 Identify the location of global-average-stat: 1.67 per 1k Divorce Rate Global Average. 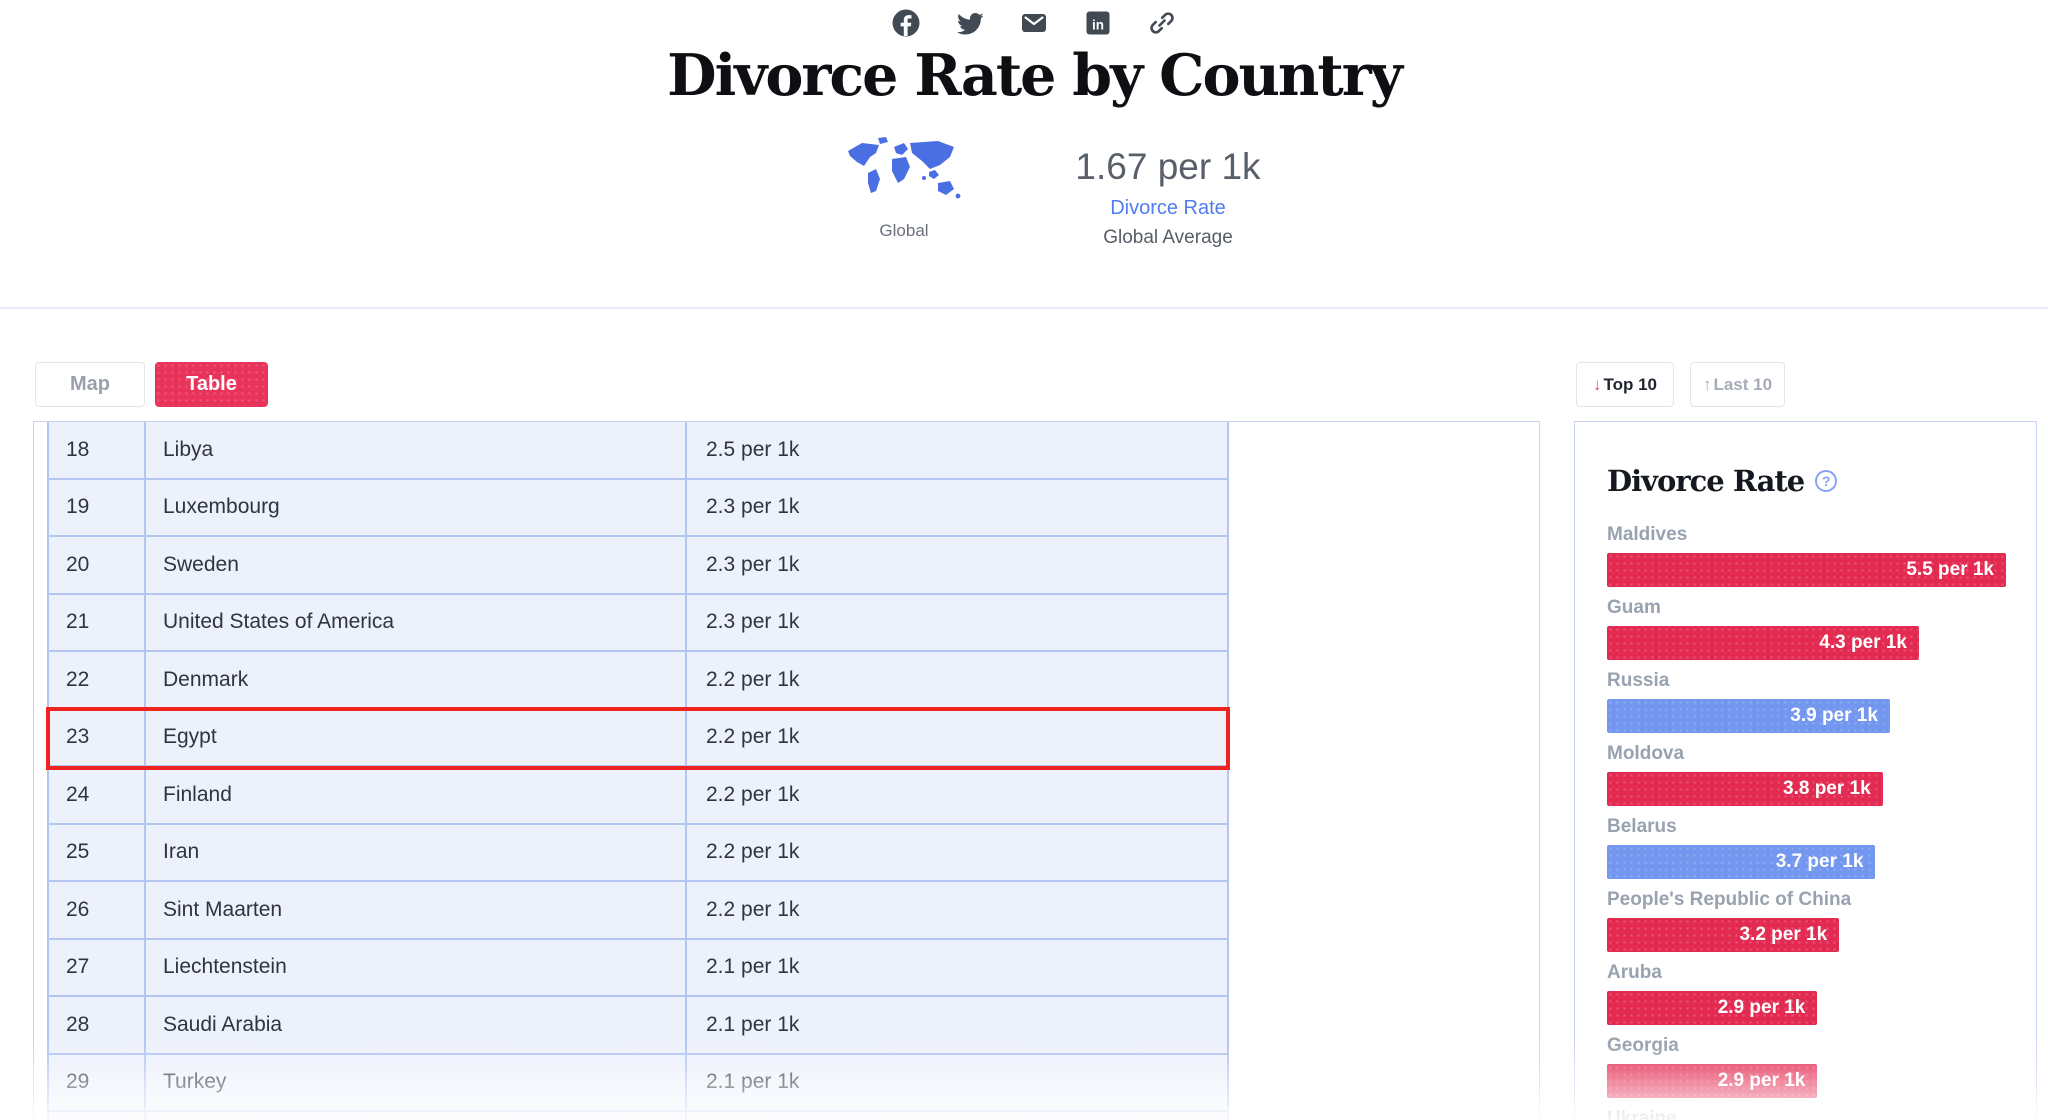
(1168, 197).